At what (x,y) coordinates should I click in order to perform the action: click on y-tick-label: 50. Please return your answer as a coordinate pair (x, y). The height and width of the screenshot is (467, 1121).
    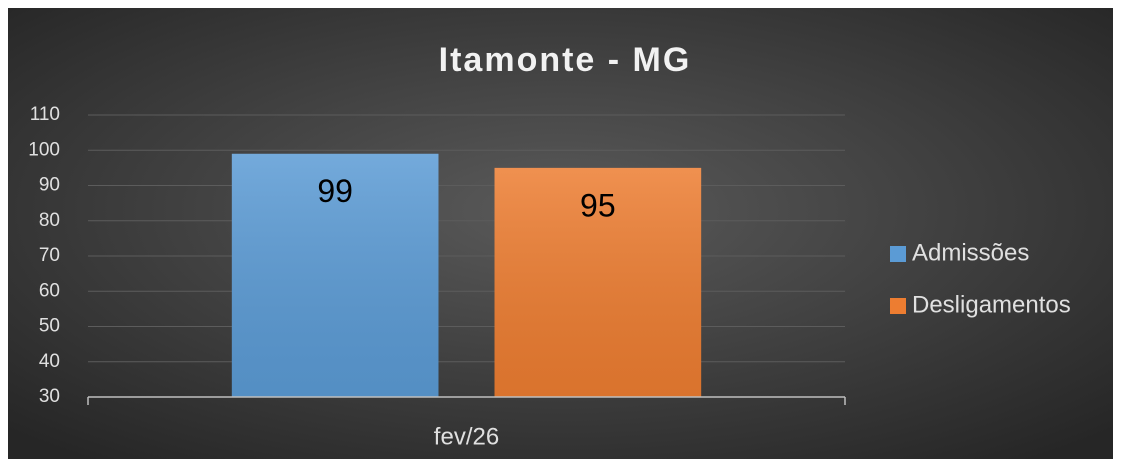
    Looking at the image, I should click on (49, 326).